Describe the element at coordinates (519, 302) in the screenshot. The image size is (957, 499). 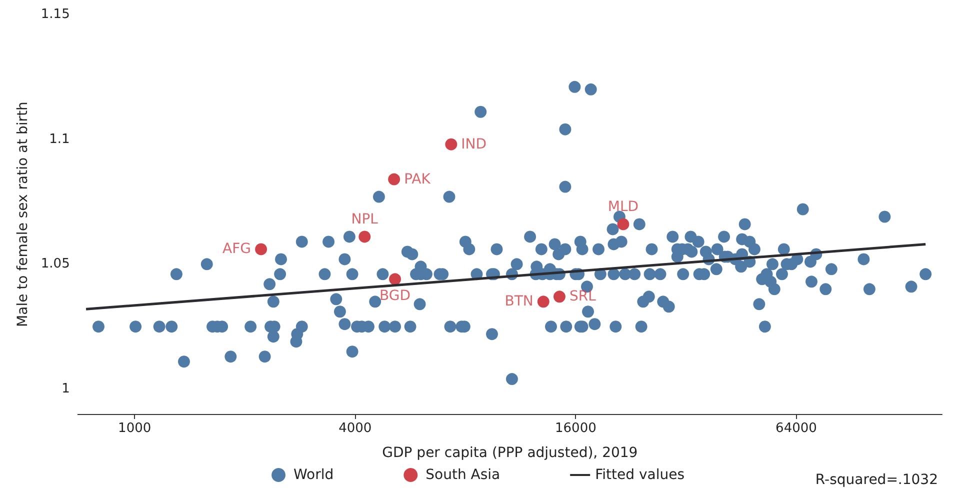
I see `annotation: BTN` at that location.